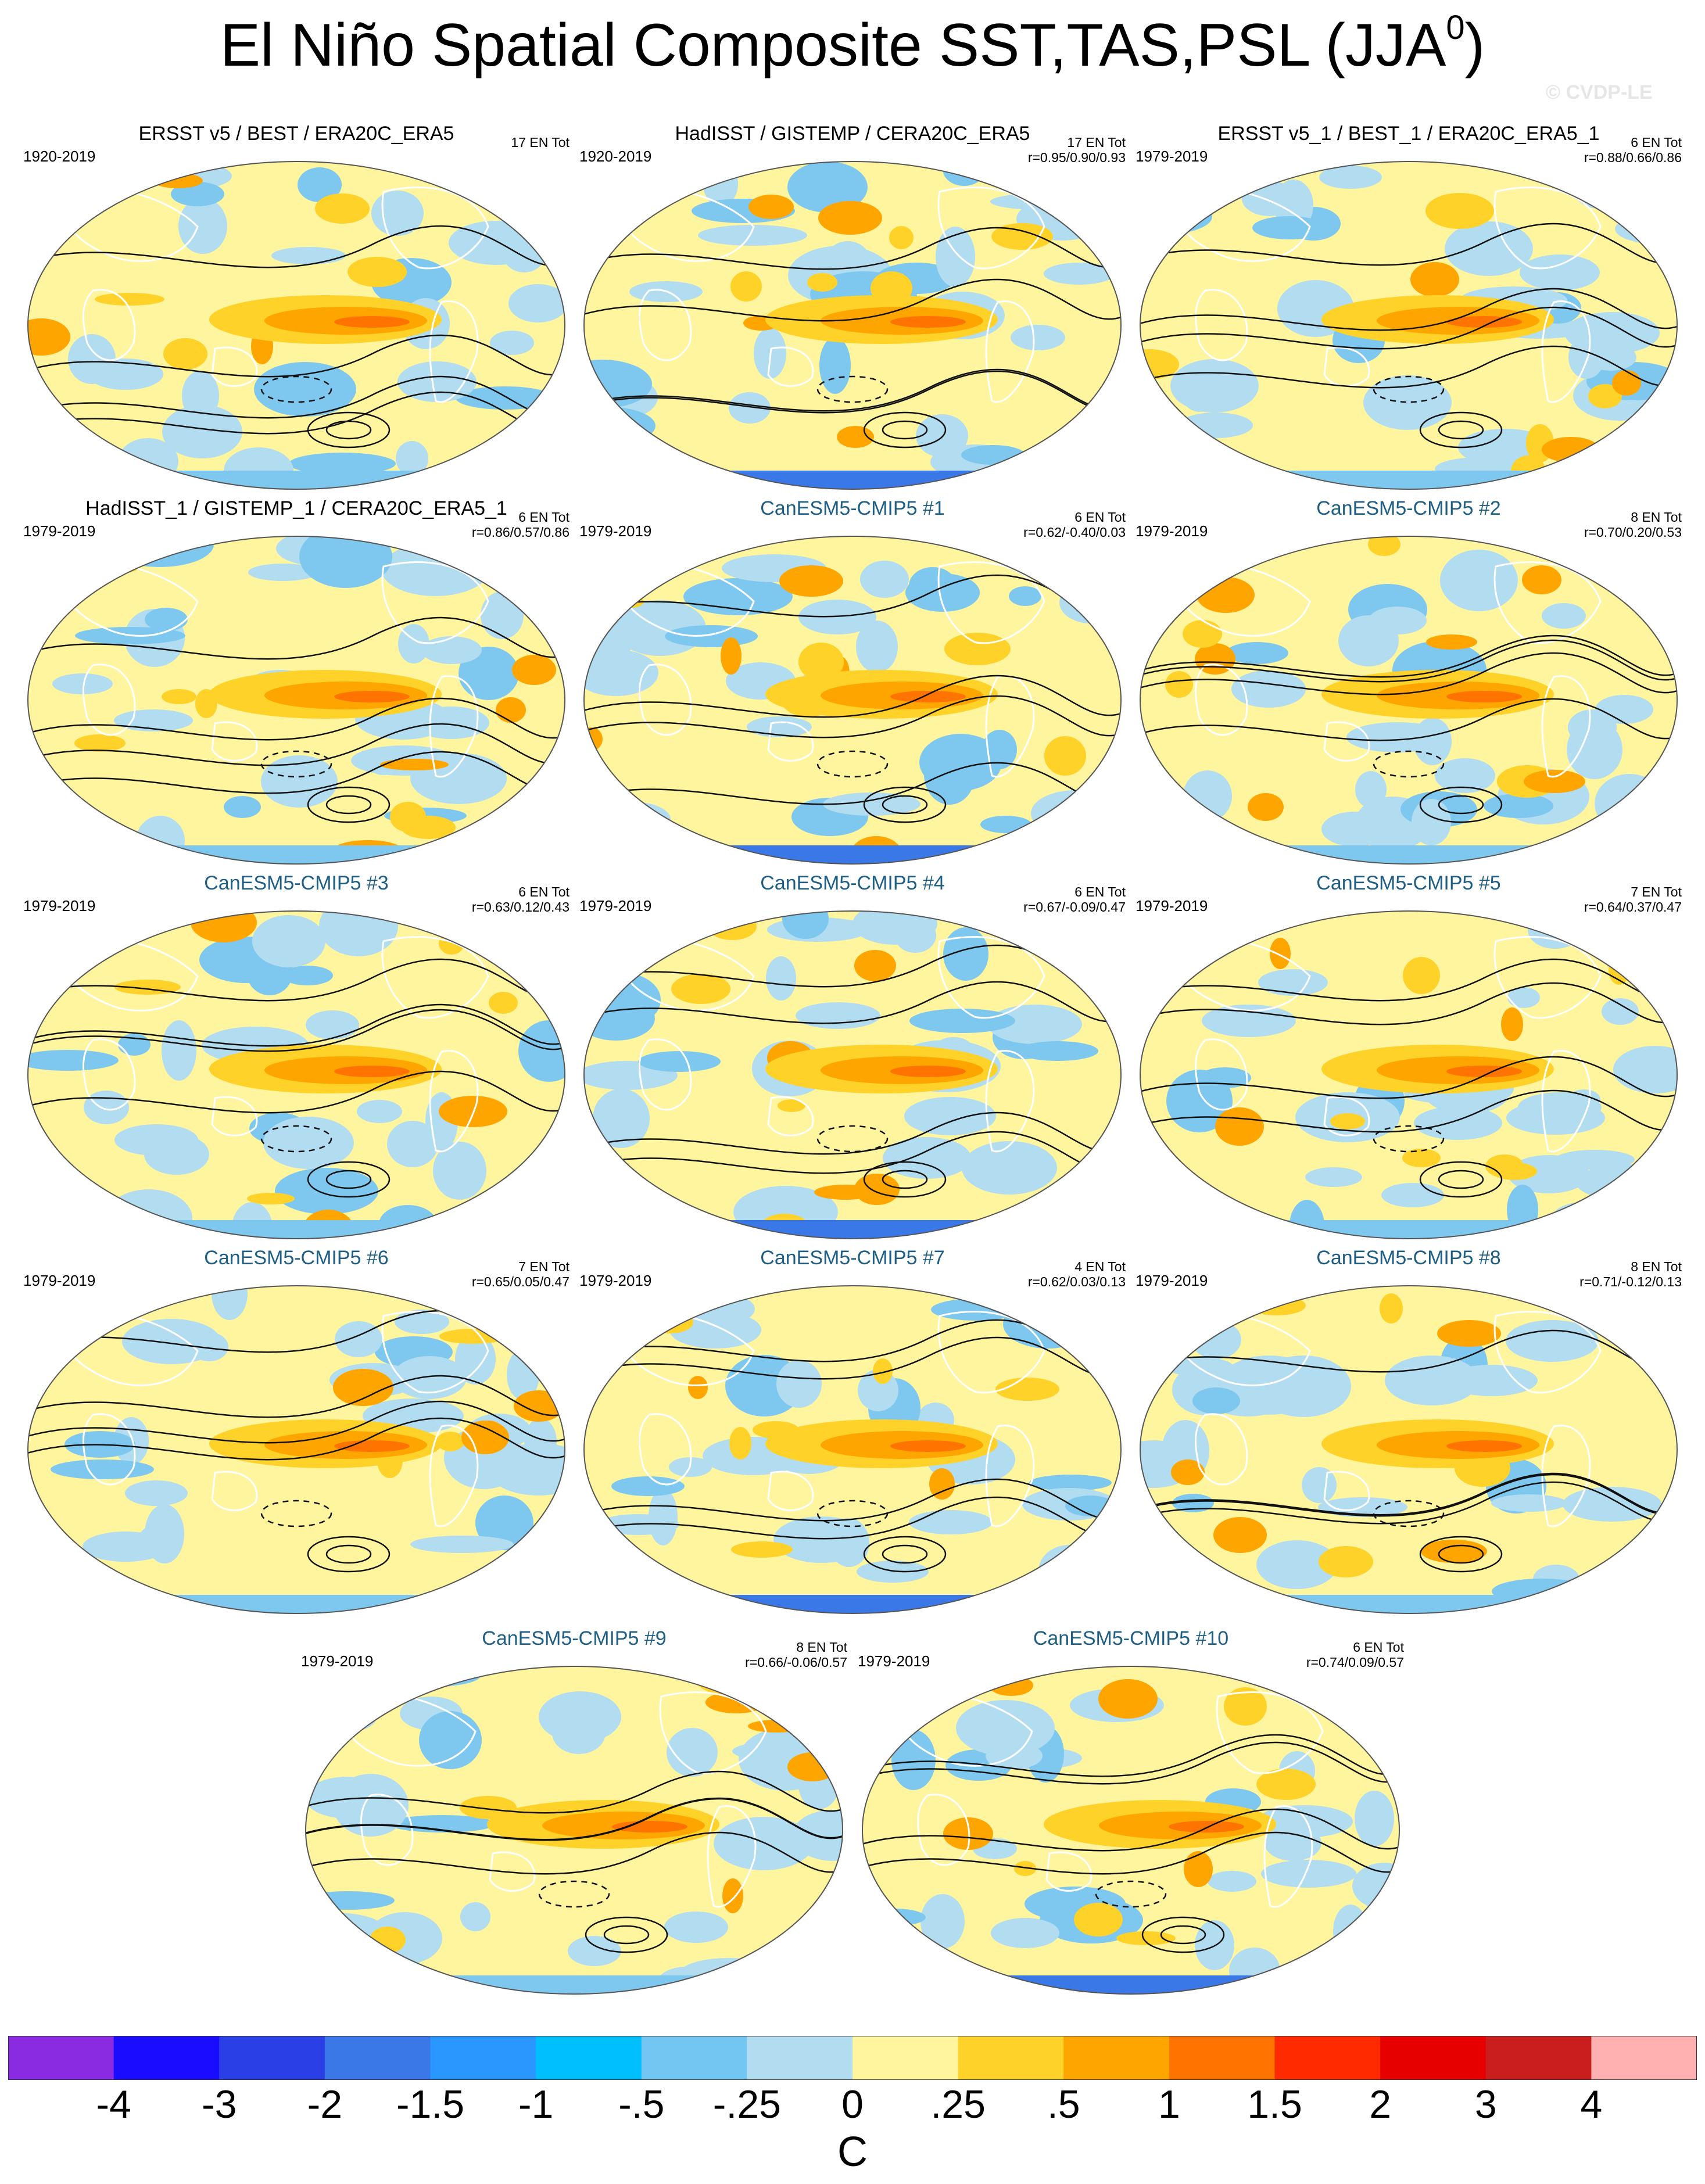  I want to click on panel-correlation: r=0.70/0.20/0.53, so click(1633, 533).